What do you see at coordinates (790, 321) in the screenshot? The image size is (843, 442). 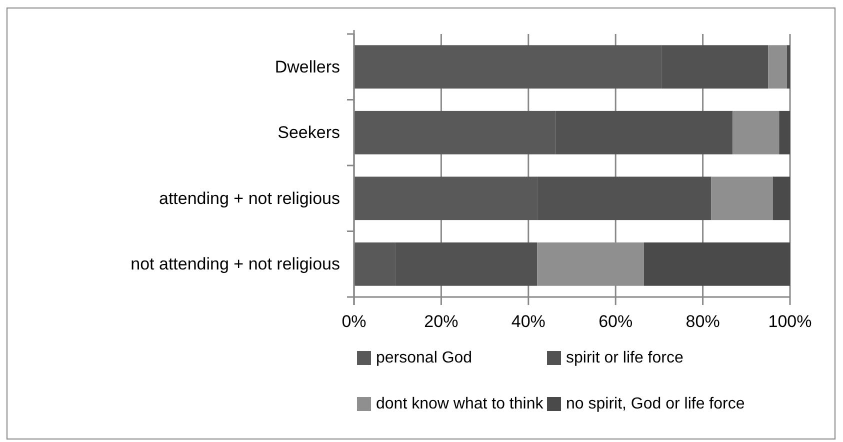 I see `x-tick-label: 100%` at bounding box center [790, 321].